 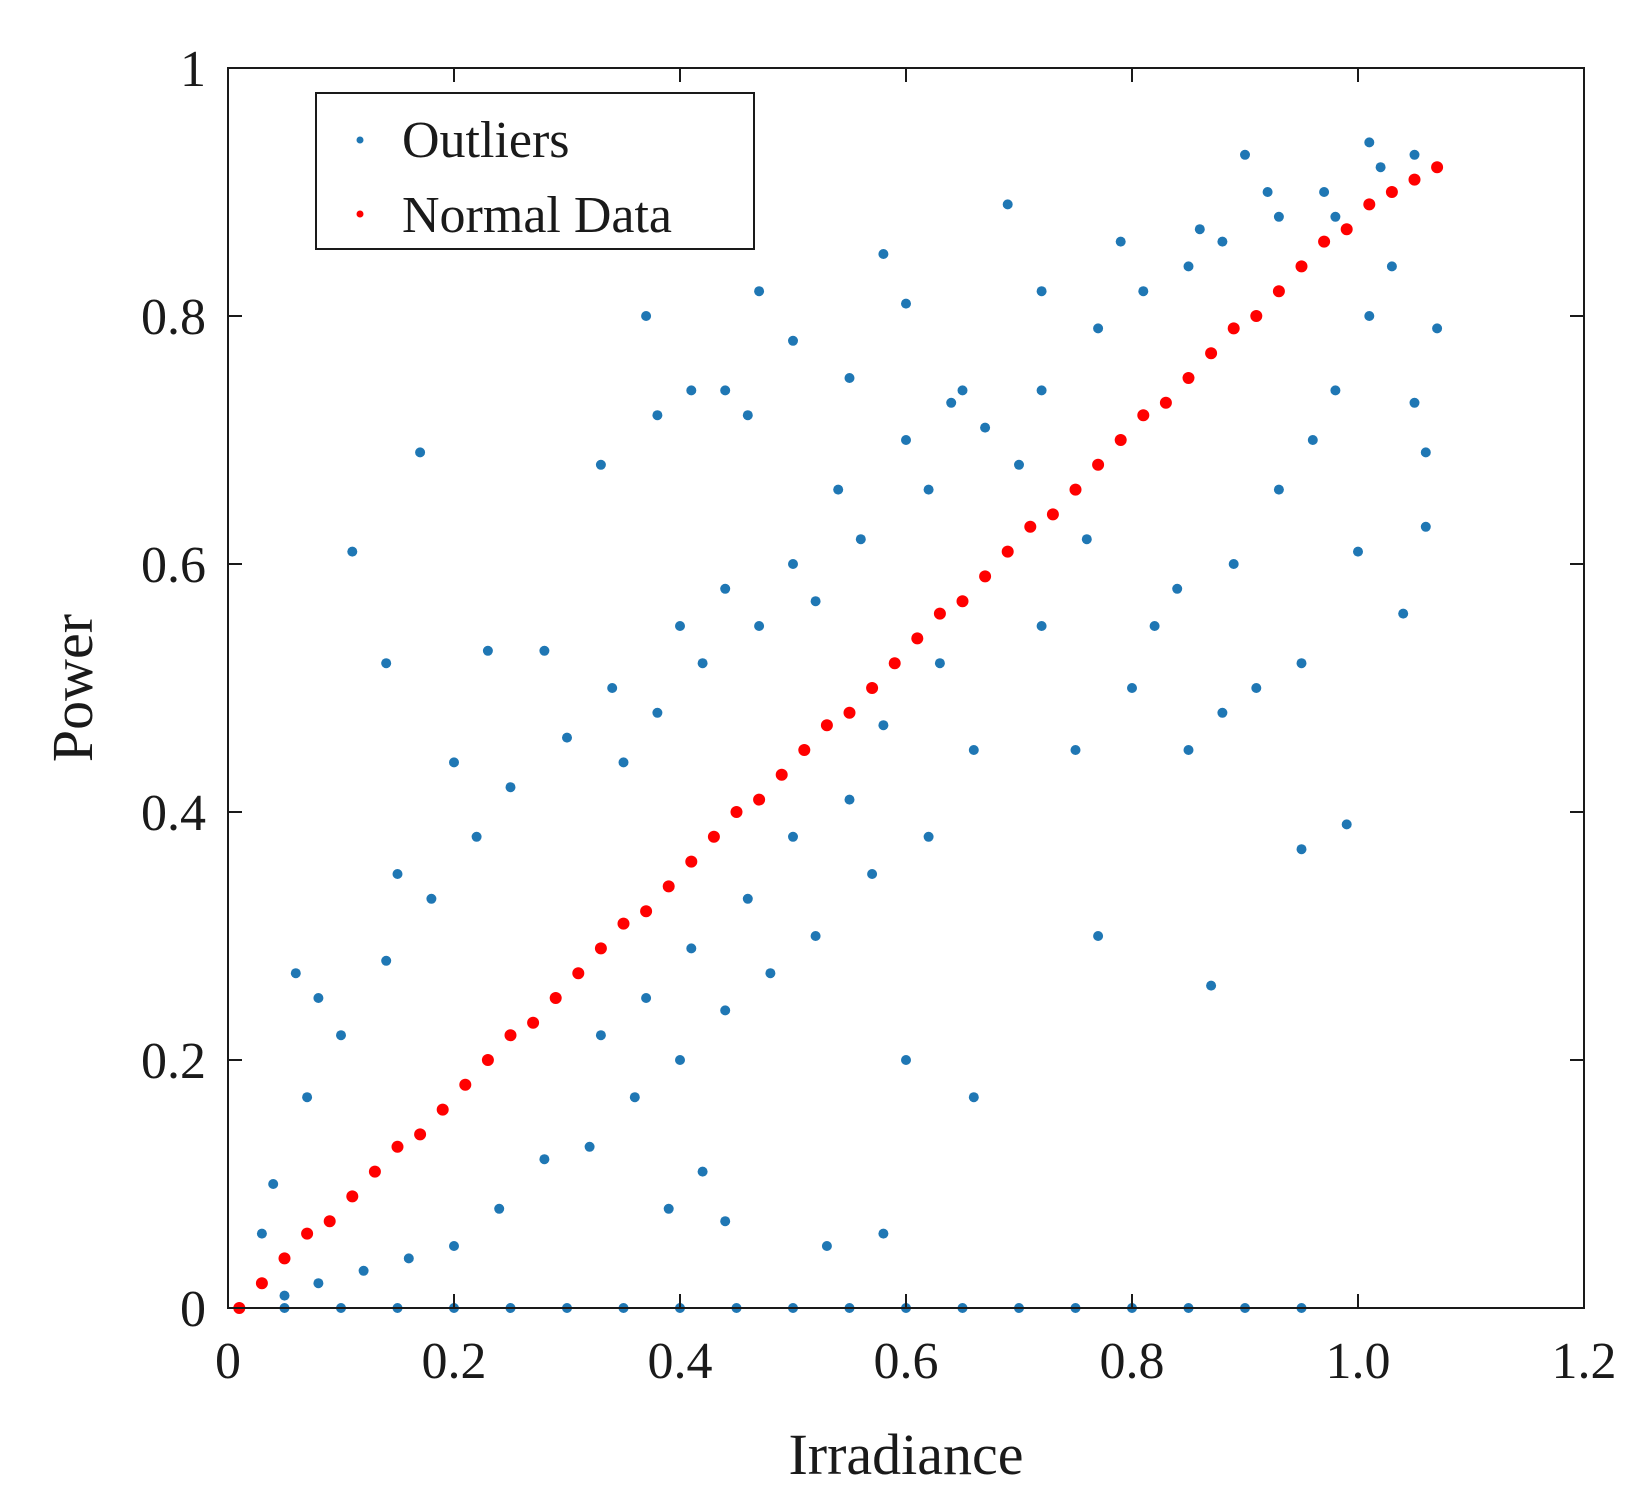 I want to click on y-axis-title: Power, so click(x=72, y=688).